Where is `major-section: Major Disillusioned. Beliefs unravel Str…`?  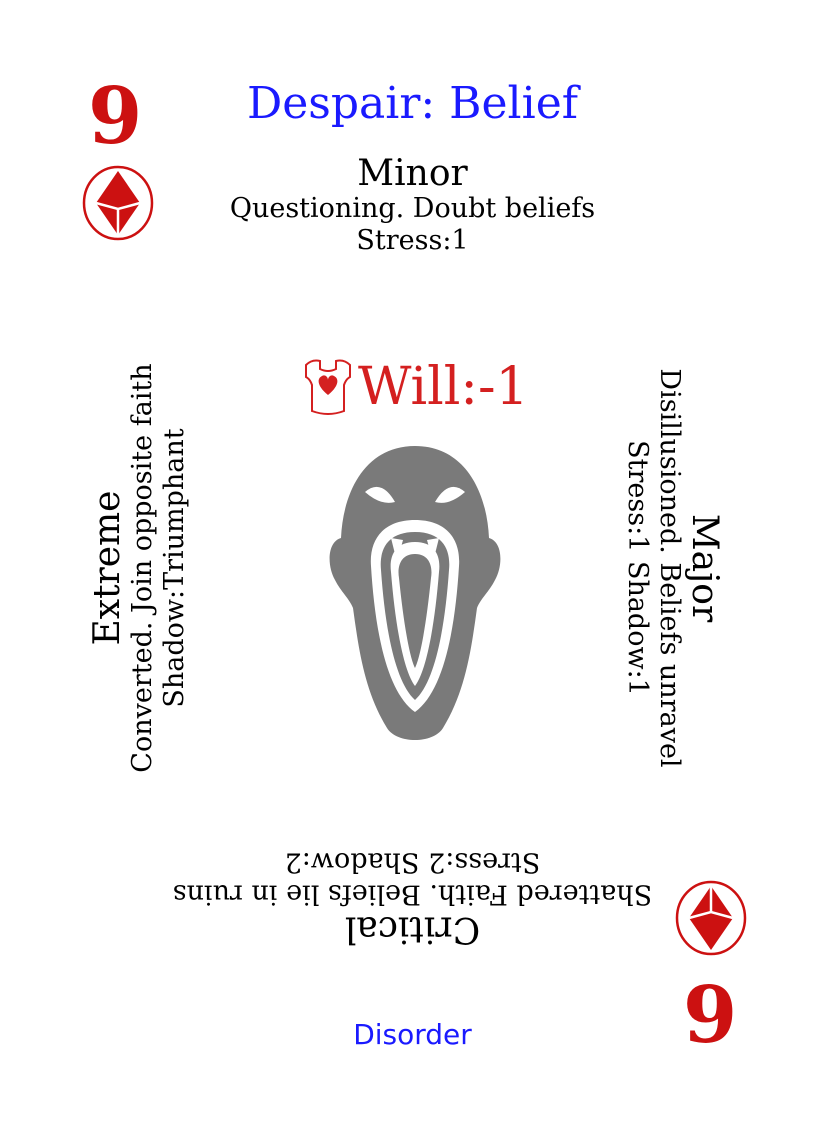
major-section: Major Disillusioned. Beliefs unravel Str… is located at coordinates (669, 568).